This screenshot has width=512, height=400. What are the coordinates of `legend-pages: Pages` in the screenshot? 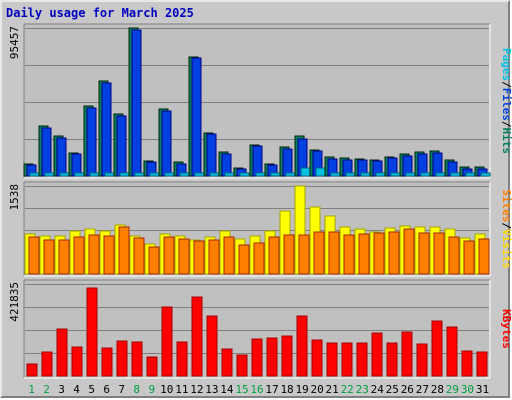 It's located at (506, 64).